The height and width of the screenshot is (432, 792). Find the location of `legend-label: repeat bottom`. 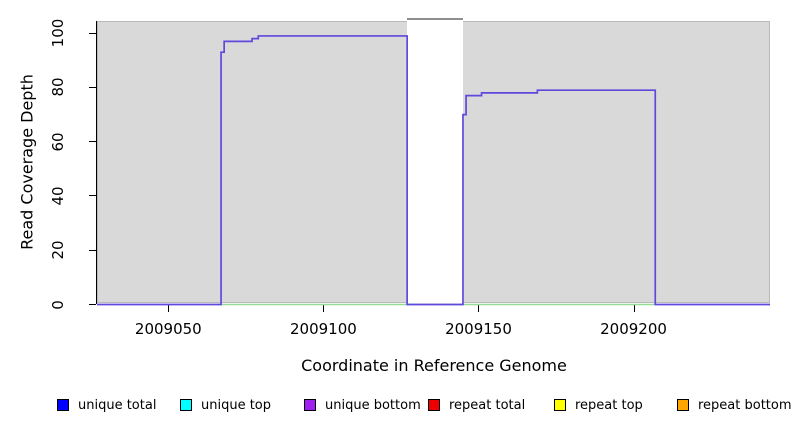

legend-label: repeat bottom is located at coordinates (745, 405).